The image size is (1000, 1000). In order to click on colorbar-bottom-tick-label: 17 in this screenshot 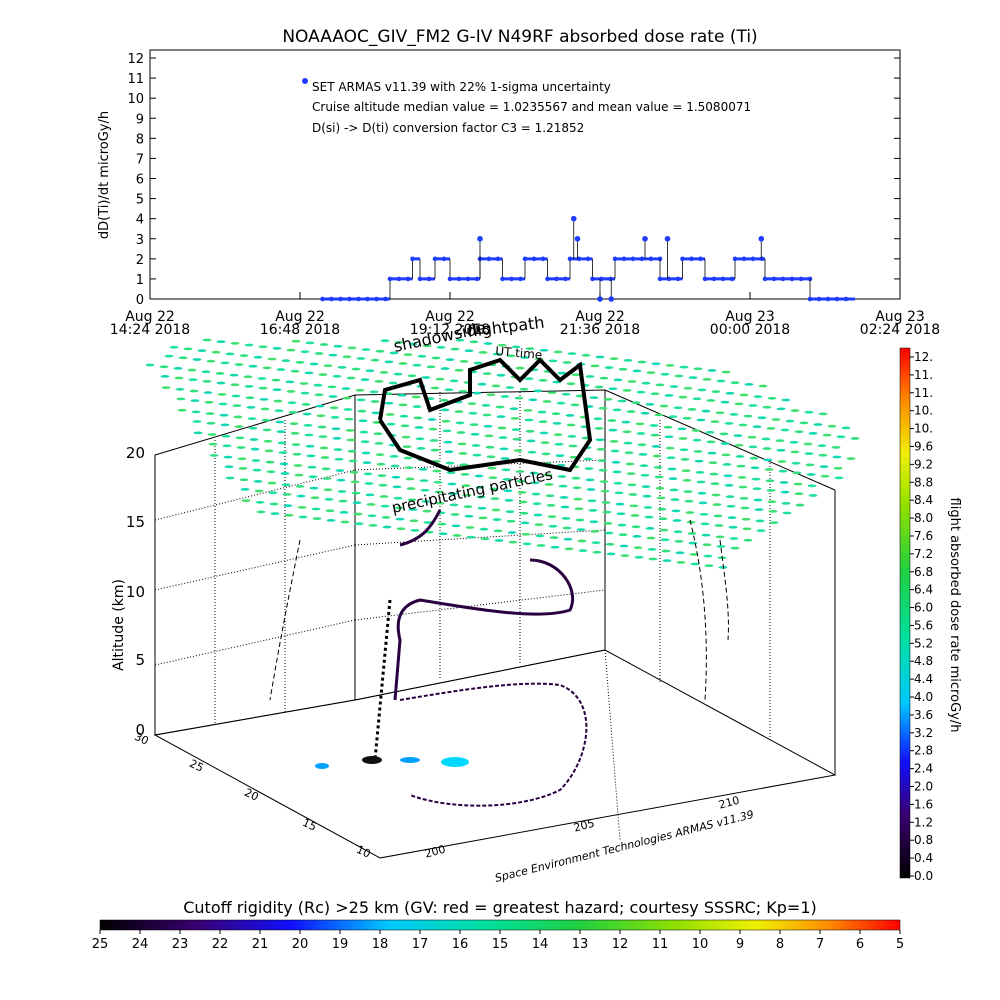, I will do `click(420, 944)`.